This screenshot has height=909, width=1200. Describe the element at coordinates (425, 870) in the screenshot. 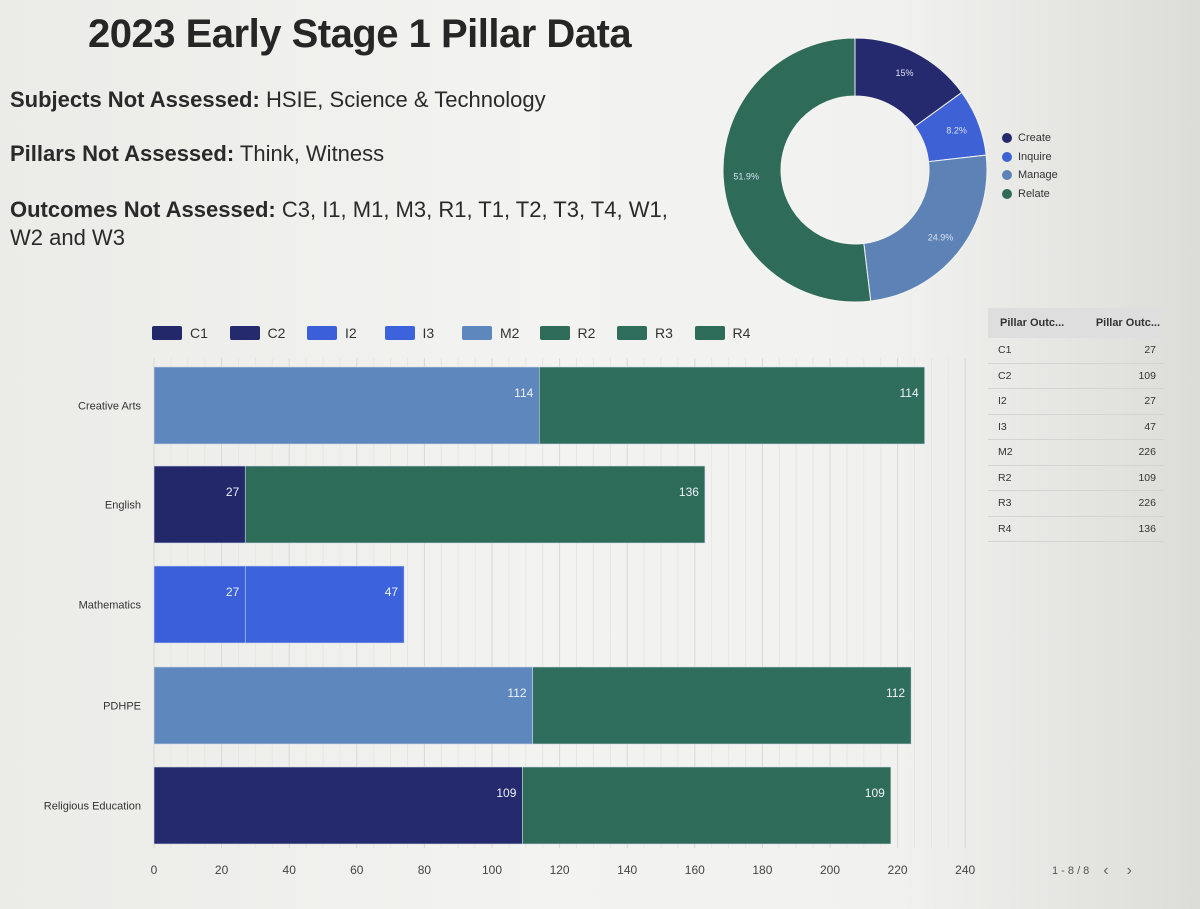

I see `x-tick-label: 80` at that location.